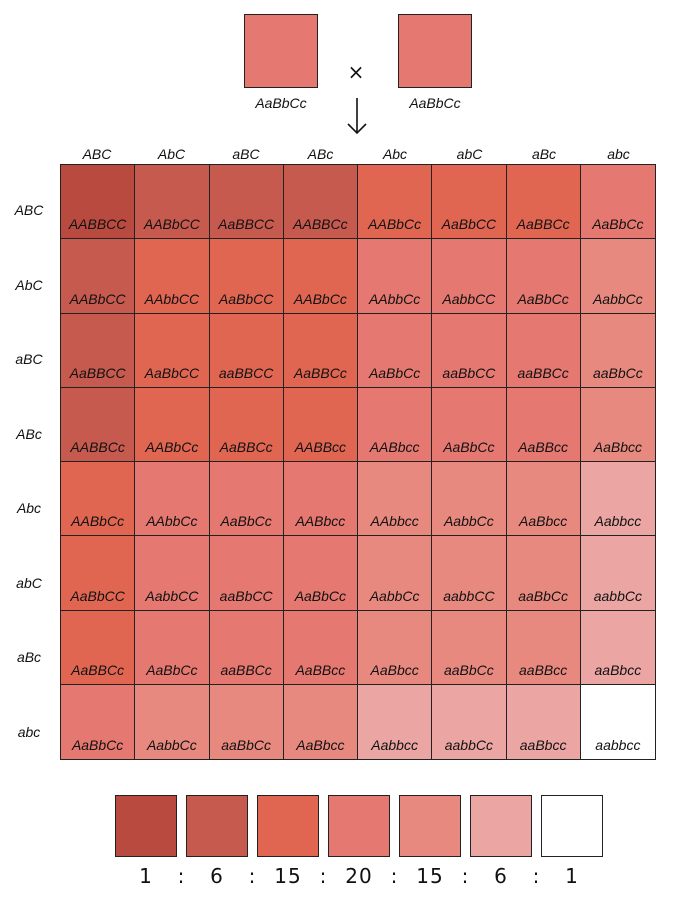 This screenshot has width=682, height=899. Describe the element at coordinates (246, 372) in the screenshot. I see `genotype-label: aaBBCC` at that location.